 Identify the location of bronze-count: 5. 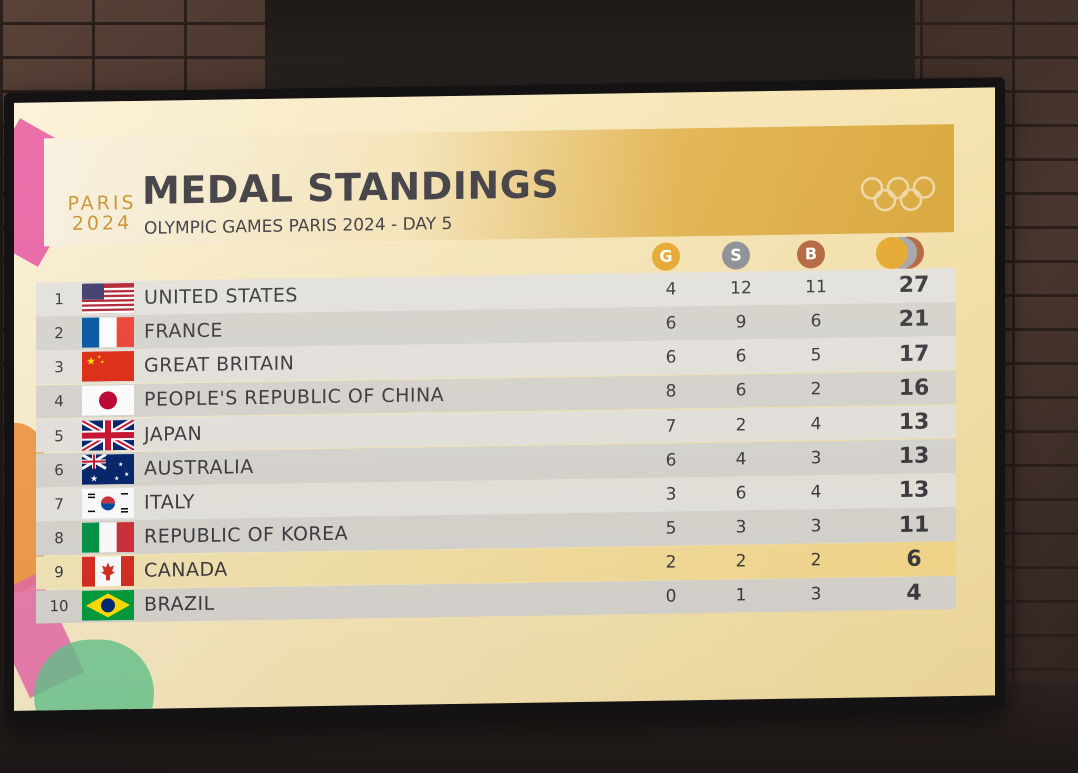
(816, 355).